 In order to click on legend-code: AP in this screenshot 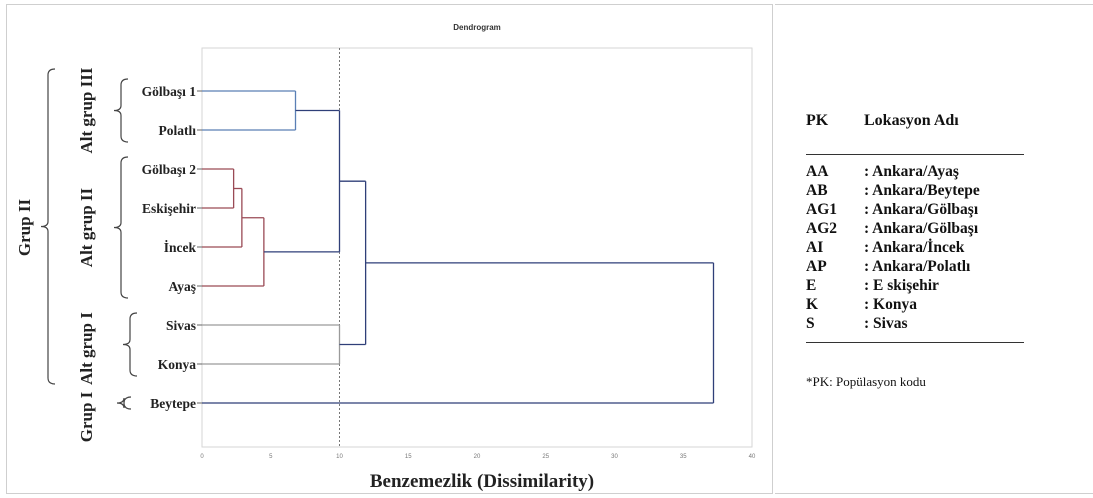, I will do `click(816, 266)`.